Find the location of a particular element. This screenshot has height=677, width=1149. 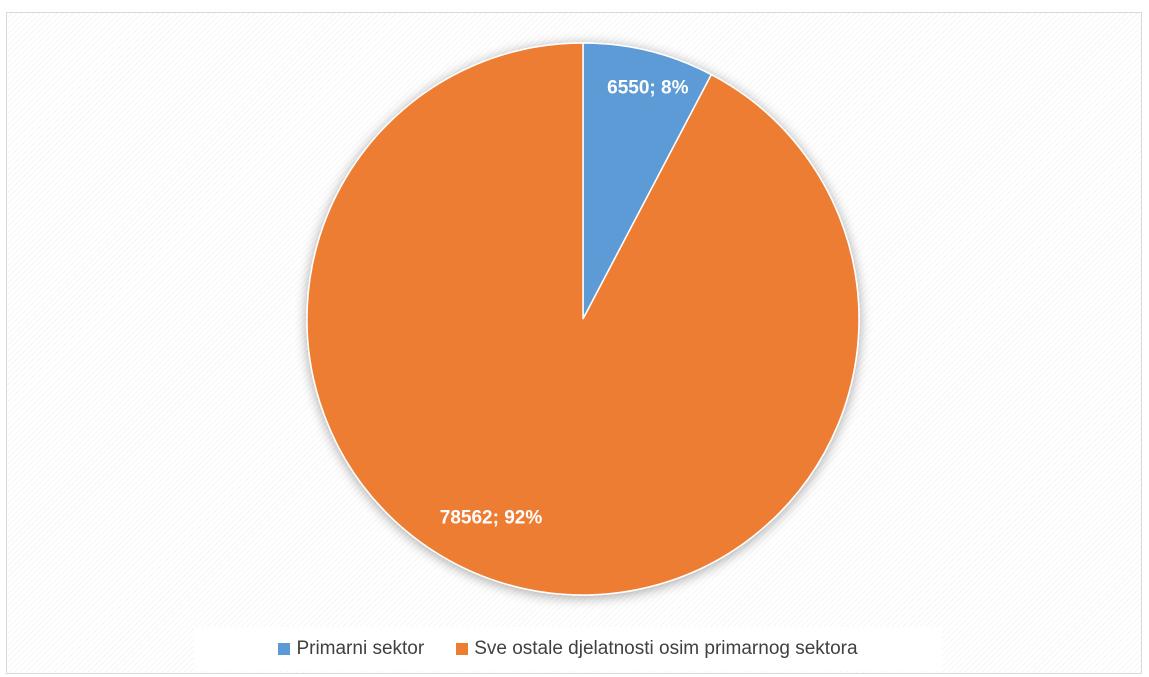

legend-swatch-primarni-sektor is located at coordinates (284, 649).